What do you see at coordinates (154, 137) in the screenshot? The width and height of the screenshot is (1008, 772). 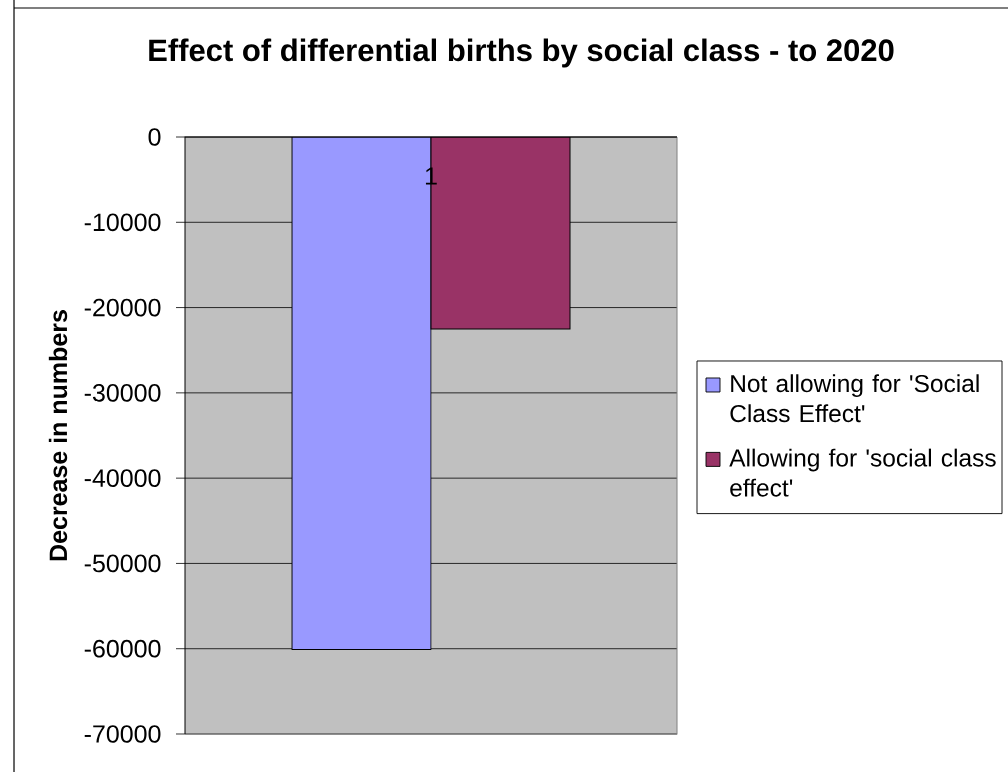 I see `y-tick-label: 0` at bounding box center [154, 137].